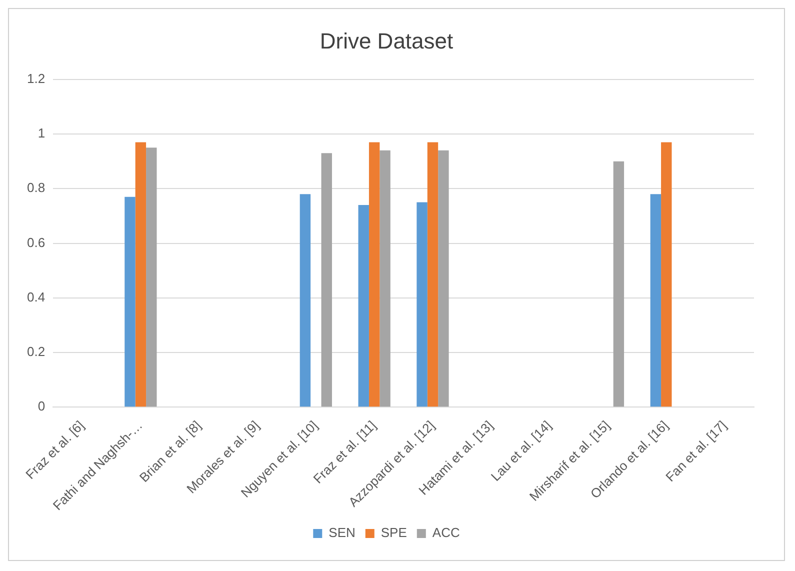 The image size is (795, 571). I want to click on y-tick-label: 0.2, so click(36, 352).